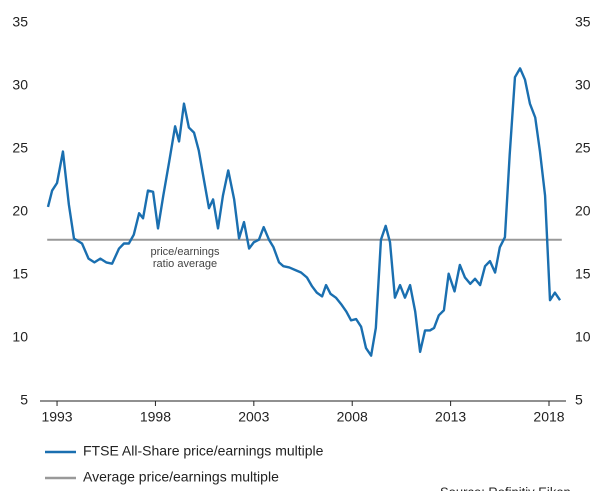 This screenshot has width=598, height=491. I want to click on annotation: ratio average, so click(185, 264).